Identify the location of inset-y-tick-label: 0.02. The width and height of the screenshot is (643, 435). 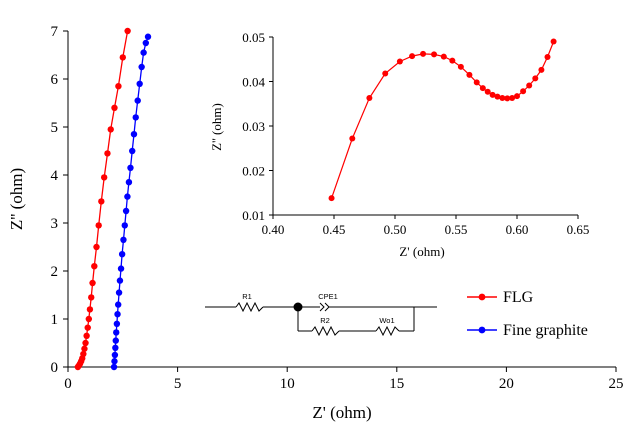
(253, 171).